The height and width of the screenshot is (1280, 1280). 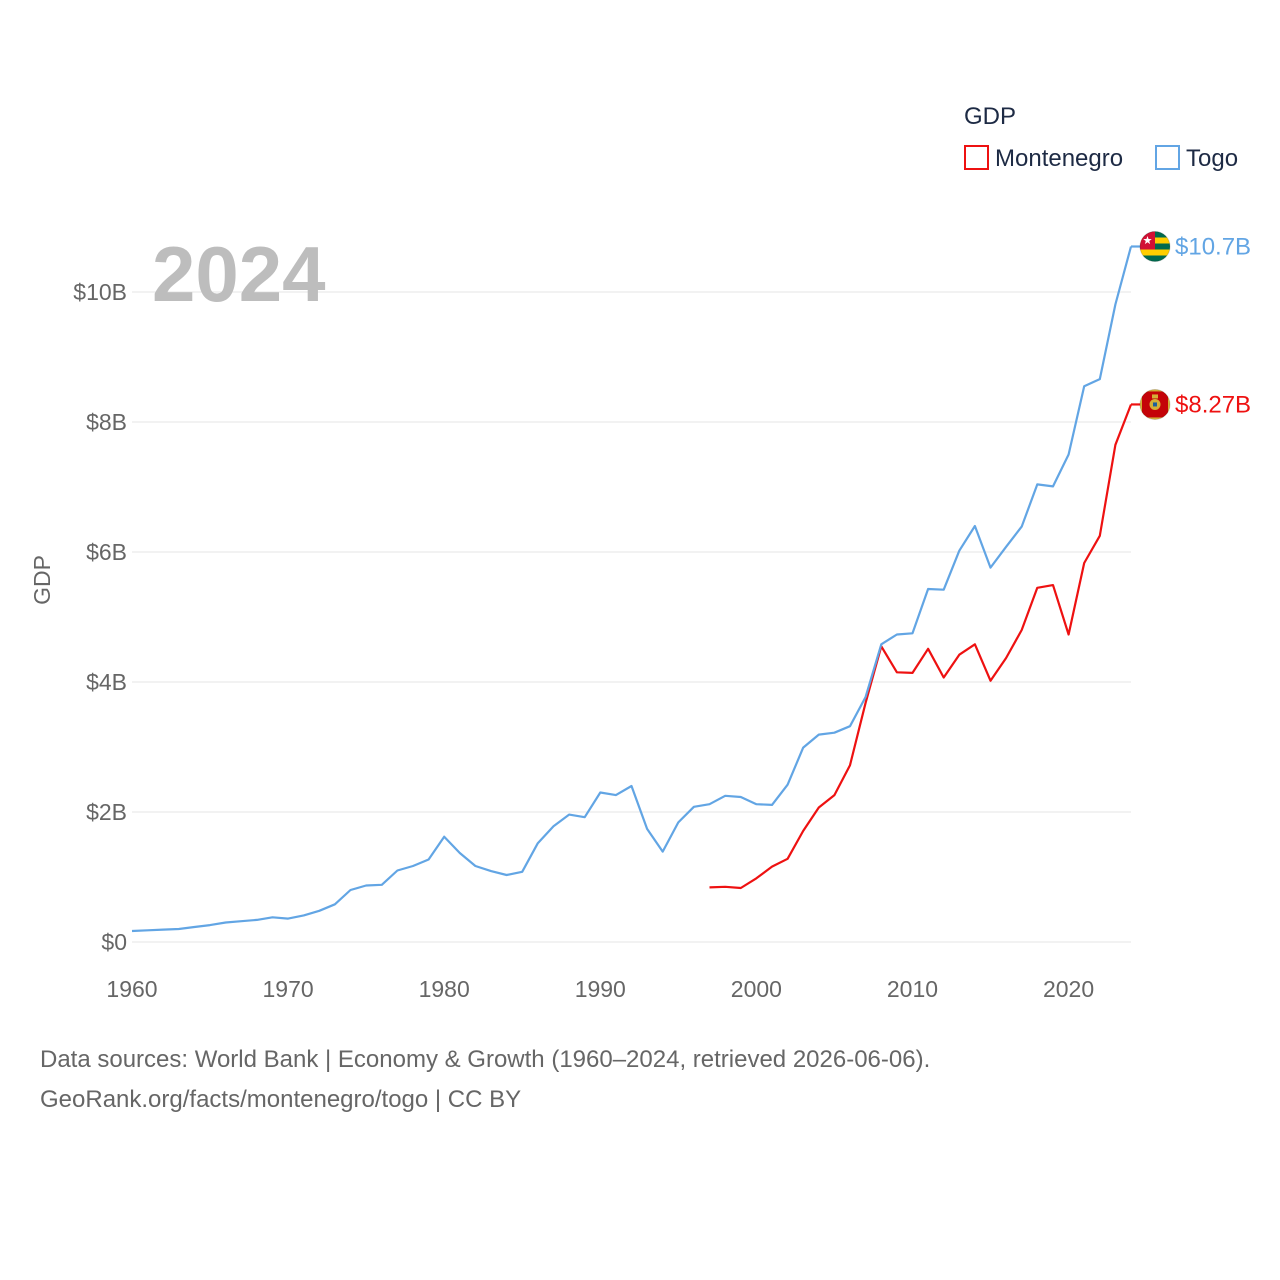 I want to click on x-tick-label: 1990, so click(x=600, y=989).